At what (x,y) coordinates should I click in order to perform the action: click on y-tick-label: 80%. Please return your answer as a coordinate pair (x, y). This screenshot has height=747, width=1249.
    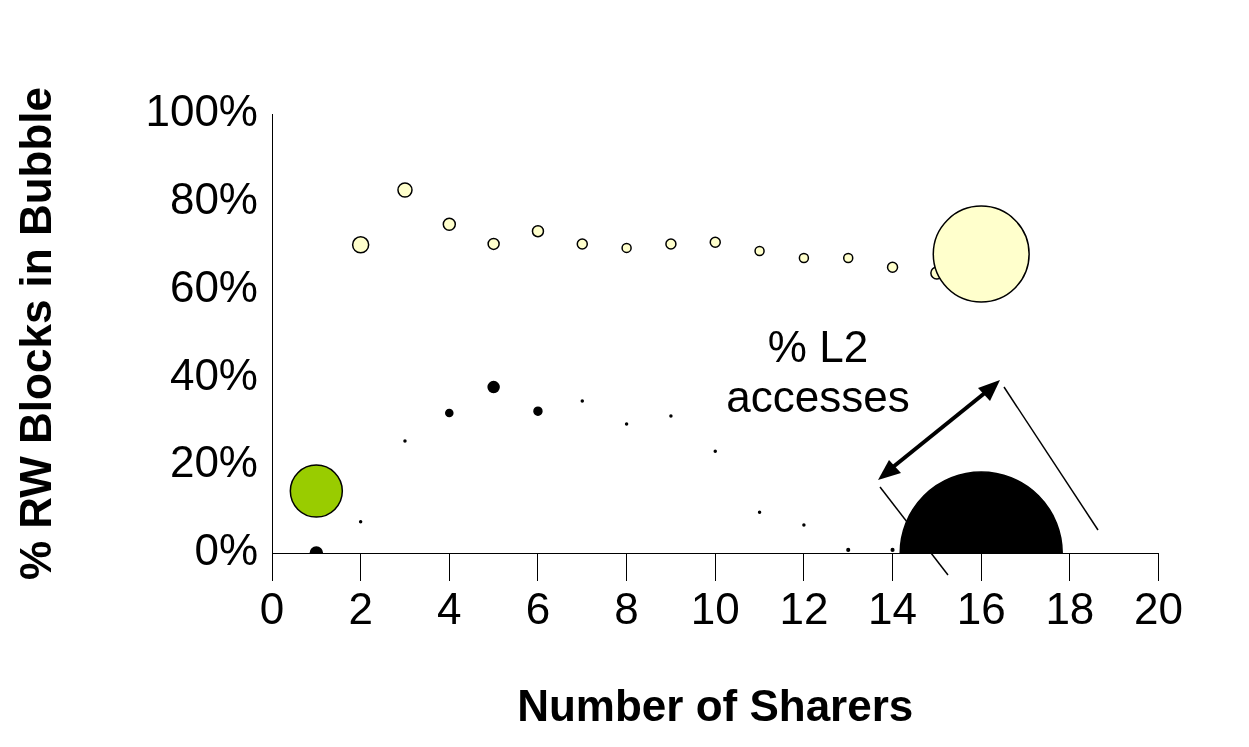
    Looking at the image, I should click on (213, 198).